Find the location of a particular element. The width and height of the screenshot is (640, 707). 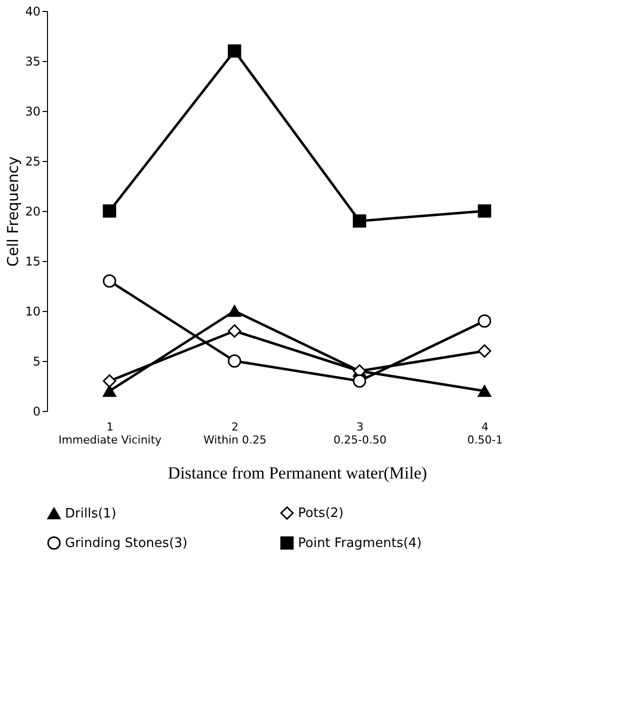

x-tick-label: 1 Immediate Vicinity is located at coordinates (110, 433).